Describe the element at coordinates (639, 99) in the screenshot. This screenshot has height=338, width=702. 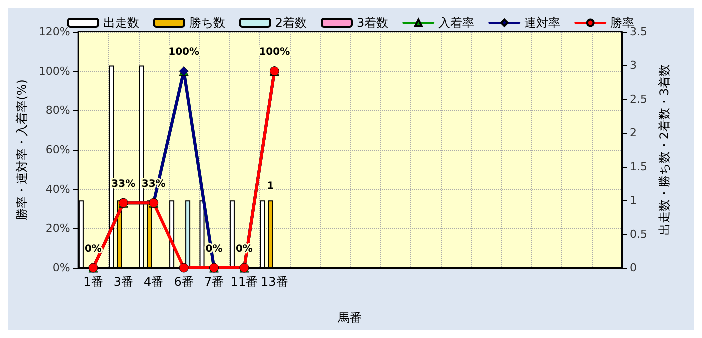
I see `y2-tick-label: 2.5` at that location.